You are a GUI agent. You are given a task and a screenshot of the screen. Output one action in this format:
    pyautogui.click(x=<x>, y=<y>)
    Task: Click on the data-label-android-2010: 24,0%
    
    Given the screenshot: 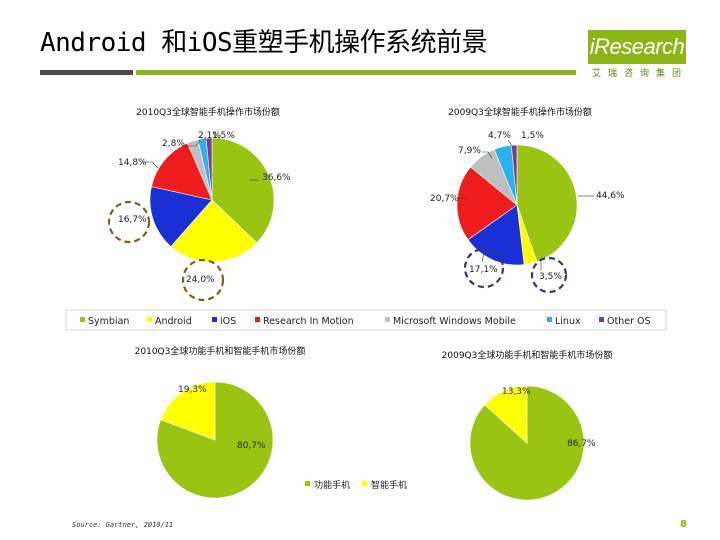 What is the action you would take?
    pyautogui.click(x=200, y=280)
    